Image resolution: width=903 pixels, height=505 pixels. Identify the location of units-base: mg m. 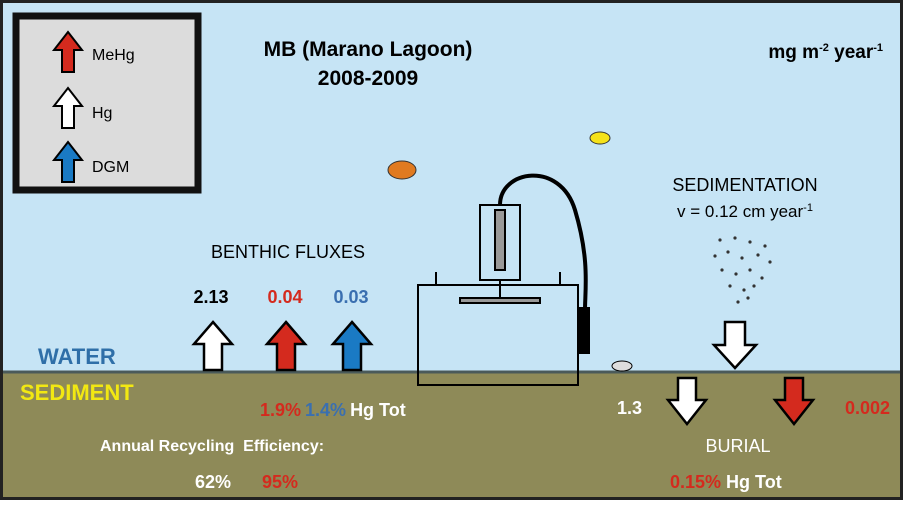
(793, 52).